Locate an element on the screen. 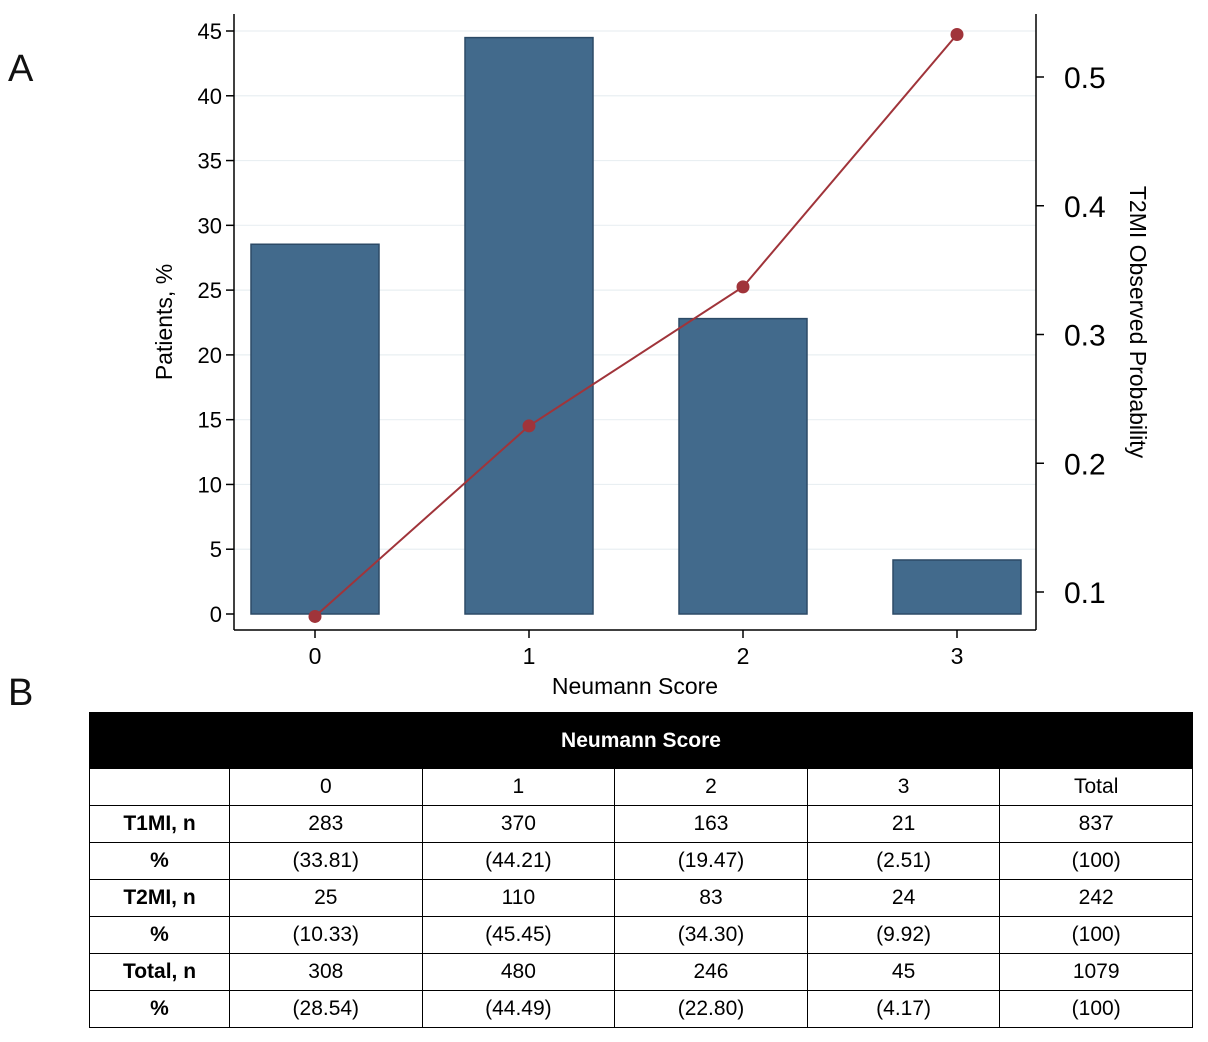  column-header is located at coordinates (159, 787).